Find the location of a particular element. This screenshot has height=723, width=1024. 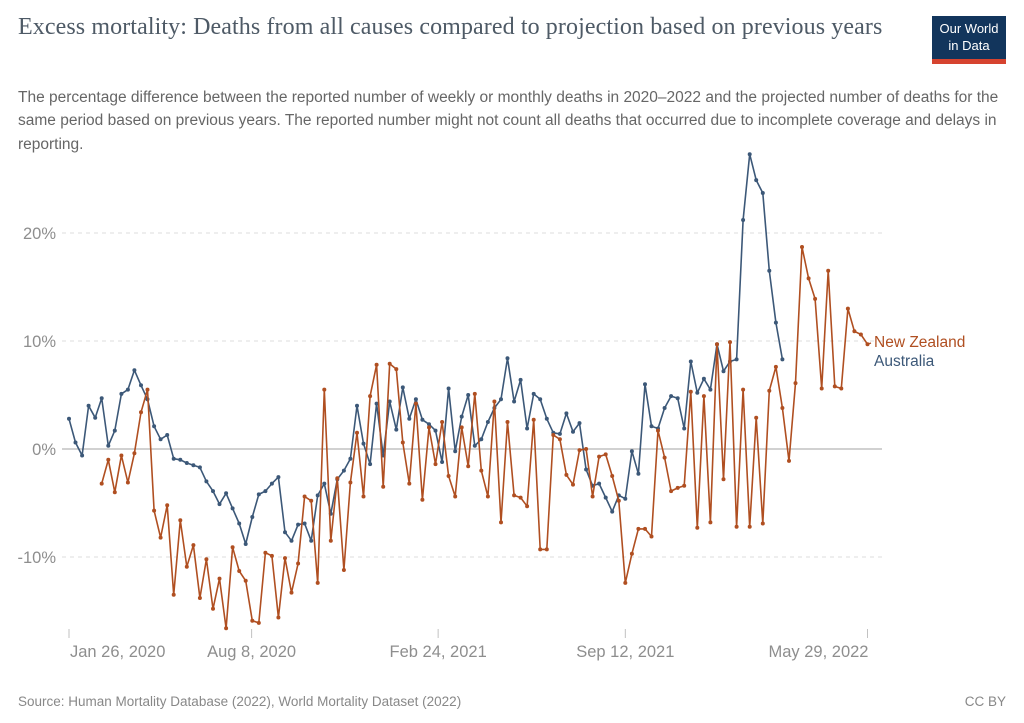

x-tick-label: Feb 24, 2021 is located at coordinates (438, 652).